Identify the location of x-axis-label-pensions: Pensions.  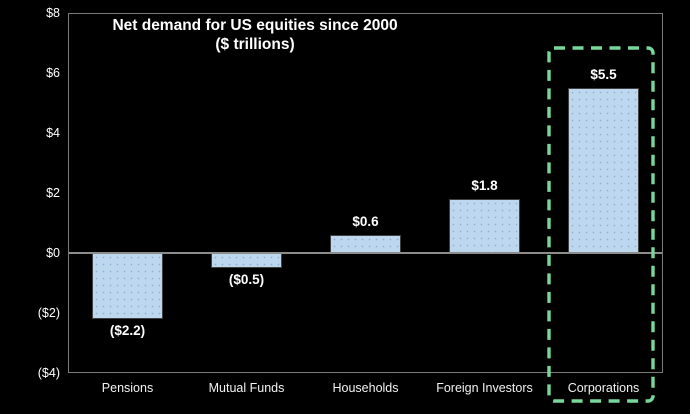
(127, 388).